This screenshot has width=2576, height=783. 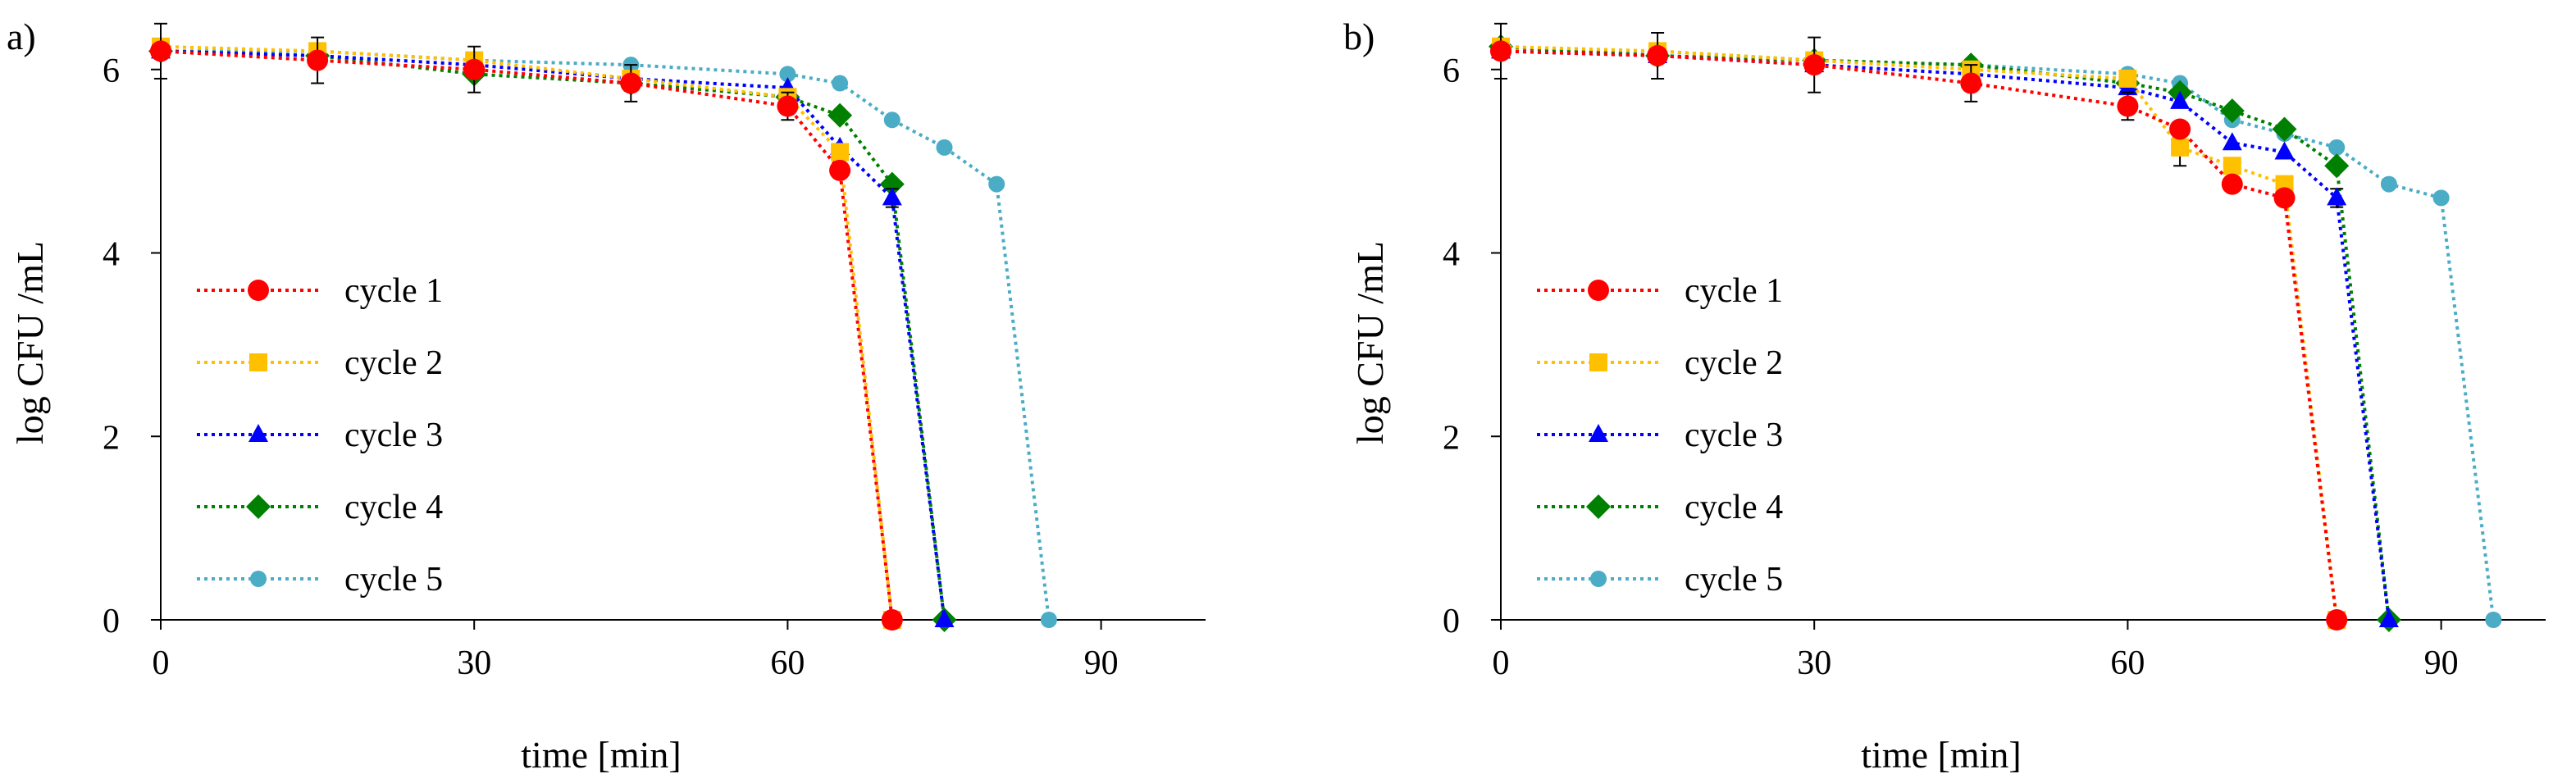 I want to click on panel-label: a), so click(x=21, y=36).